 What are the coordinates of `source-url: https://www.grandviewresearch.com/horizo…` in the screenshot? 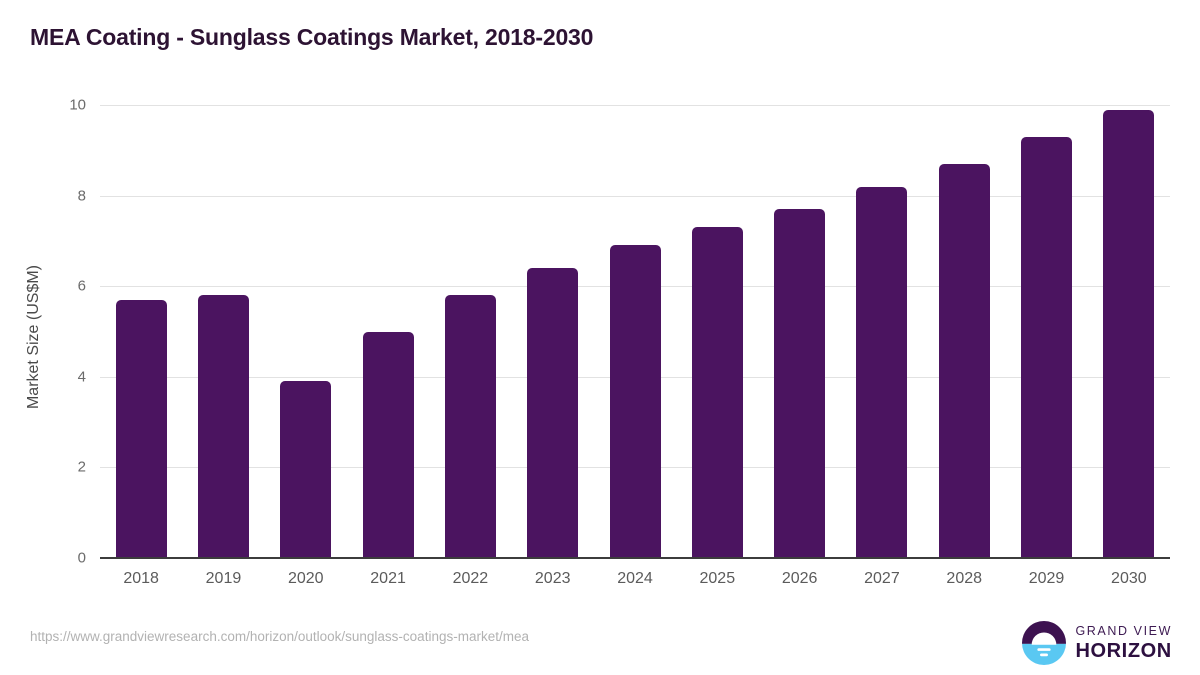 It's located at (279, 636).